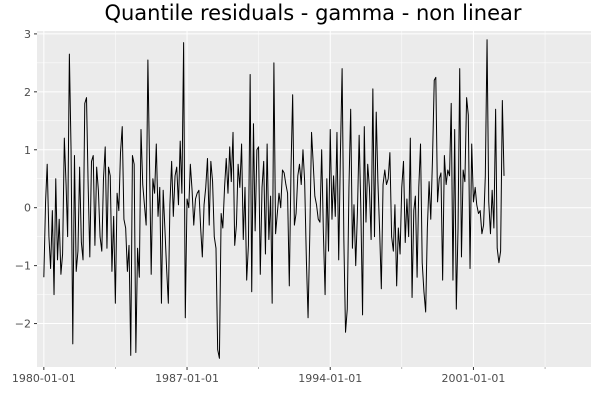  Describe the element at coordinates (27, 92) in the screenshot. I see `y-tick-label: 2` at that location.